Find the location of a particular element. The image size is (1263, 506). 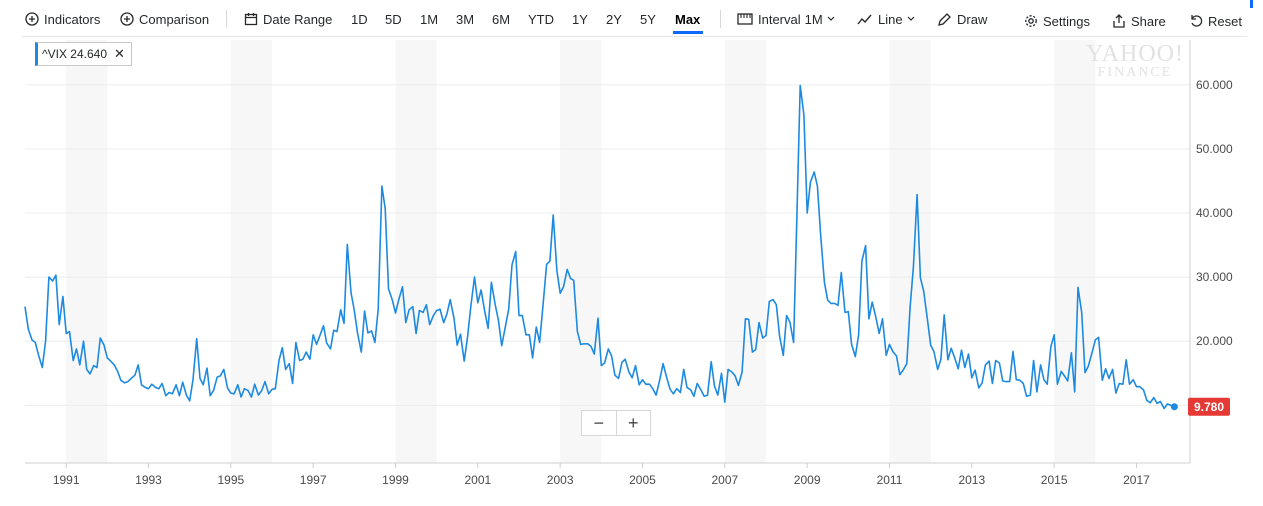

interval-label: Interval is located at coordinates (779, 19).